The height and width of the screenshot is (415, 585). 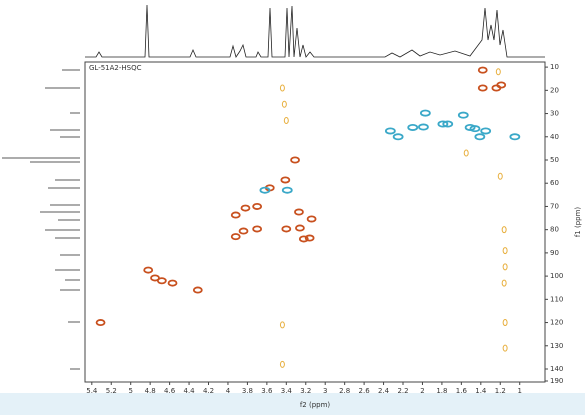 What do you see at coordinates (292, 404) in the screenshot?
I see `bottom-strip` at bounding box center [292, 404].